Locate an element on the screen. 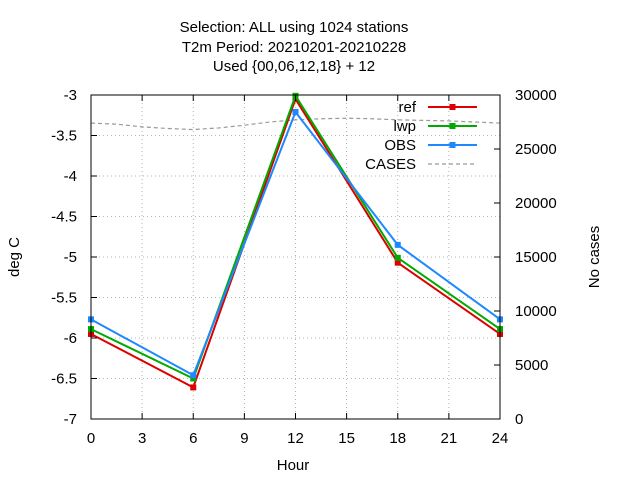  x-tick-label: 12 is located at coordinates (295, 438).